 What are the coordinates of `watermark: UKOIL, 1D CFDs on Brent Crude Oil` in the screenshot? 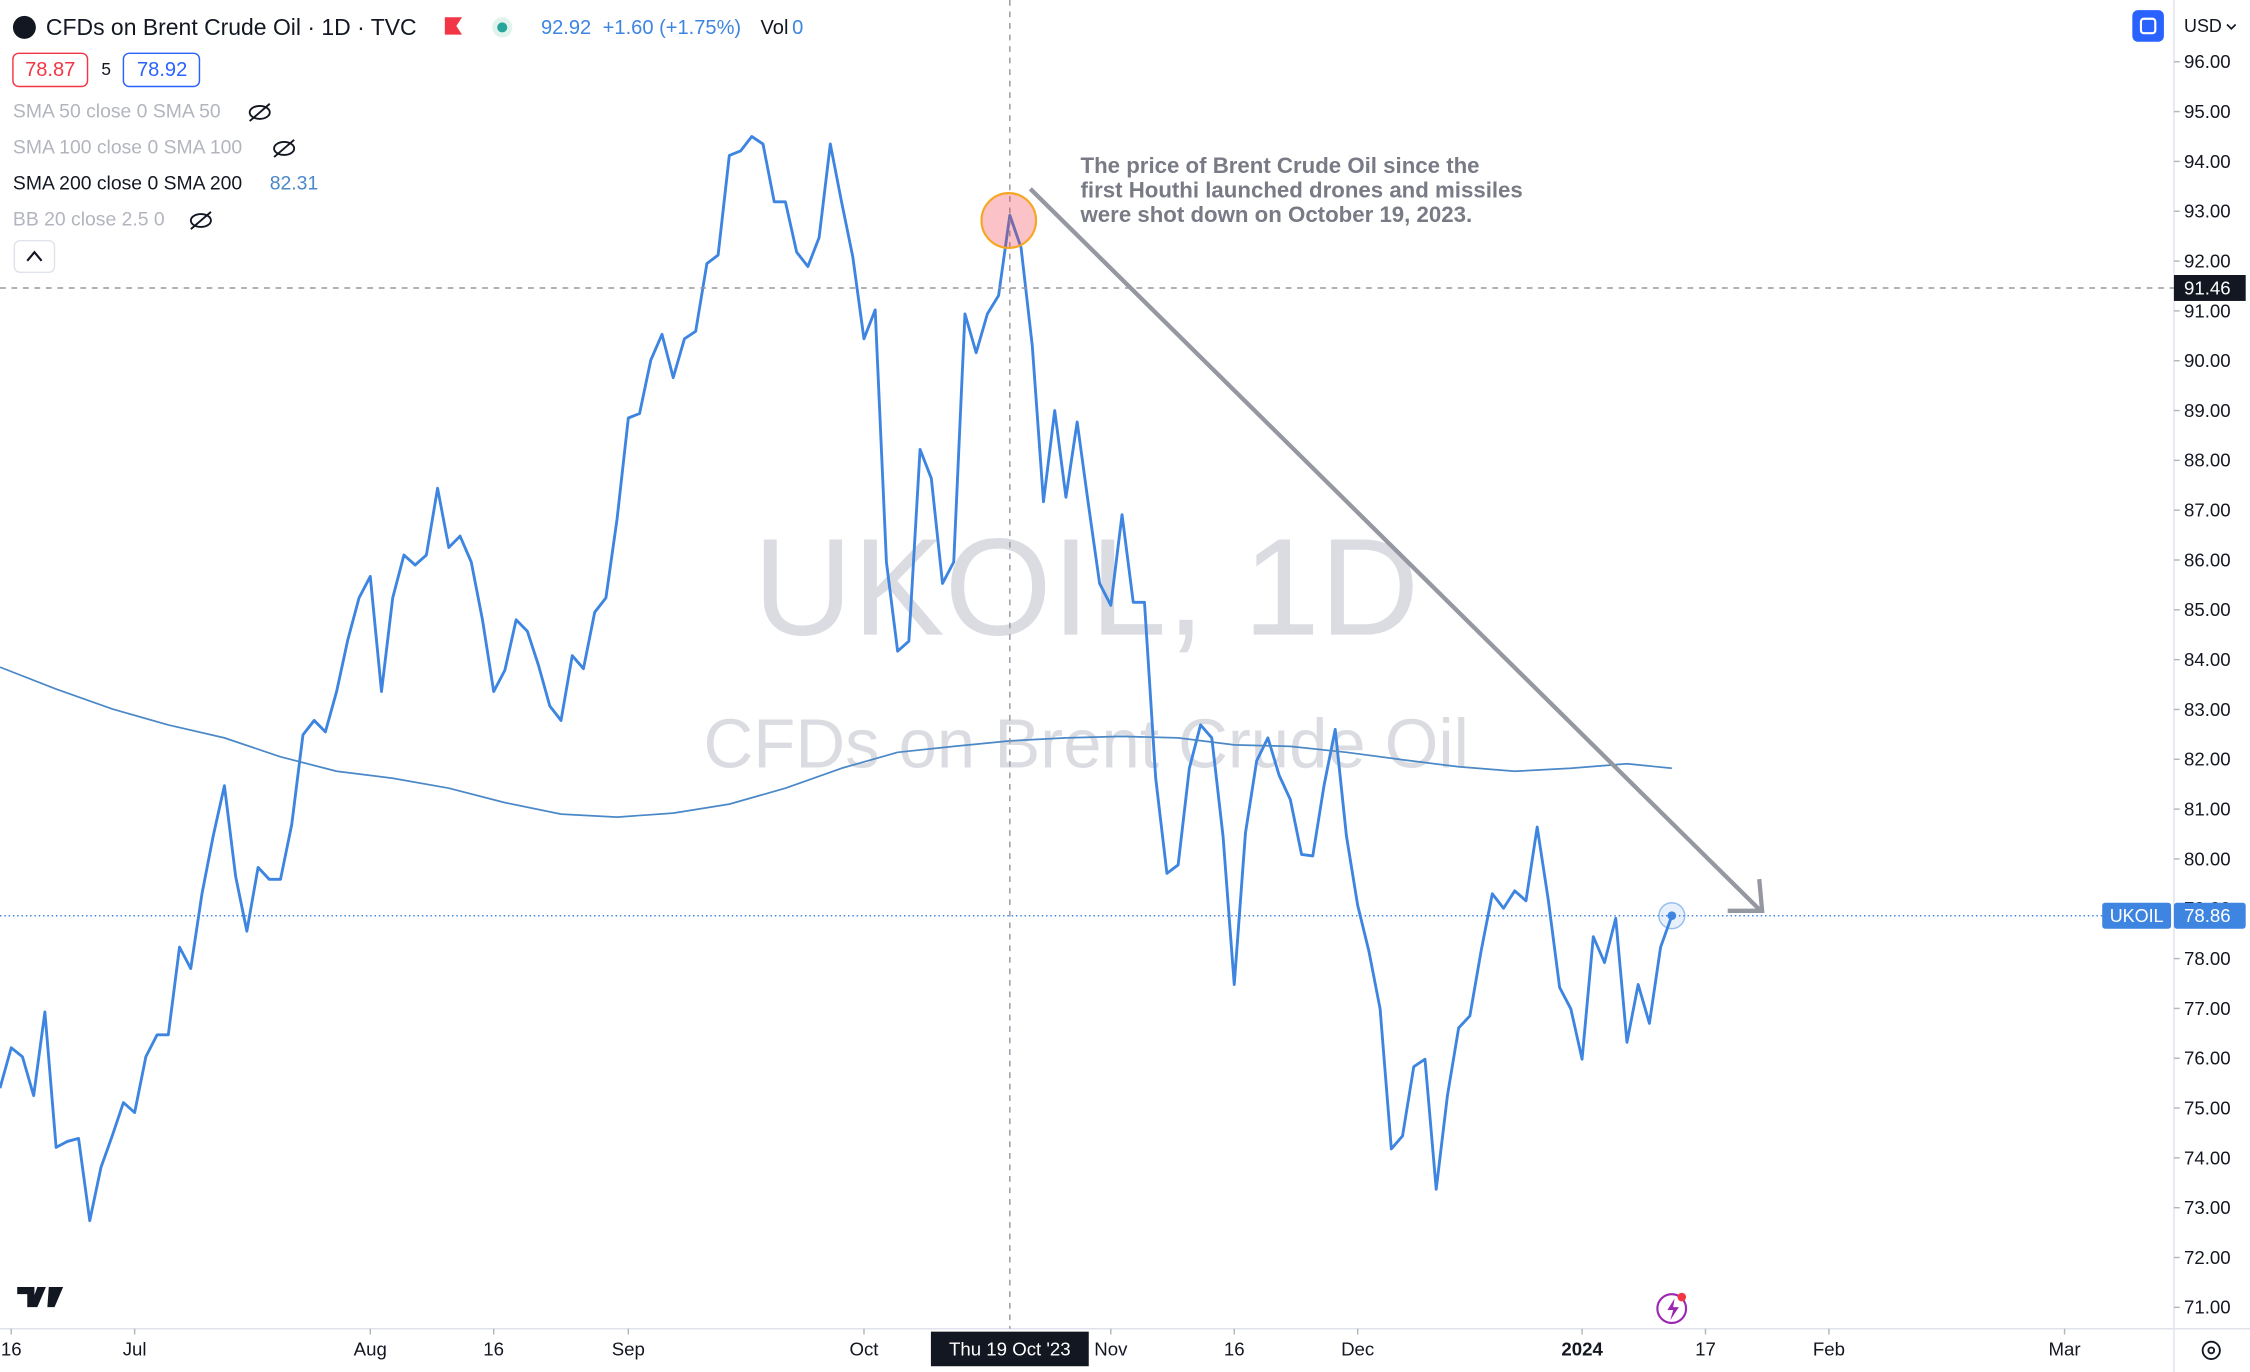 It's located at (1086, 646).